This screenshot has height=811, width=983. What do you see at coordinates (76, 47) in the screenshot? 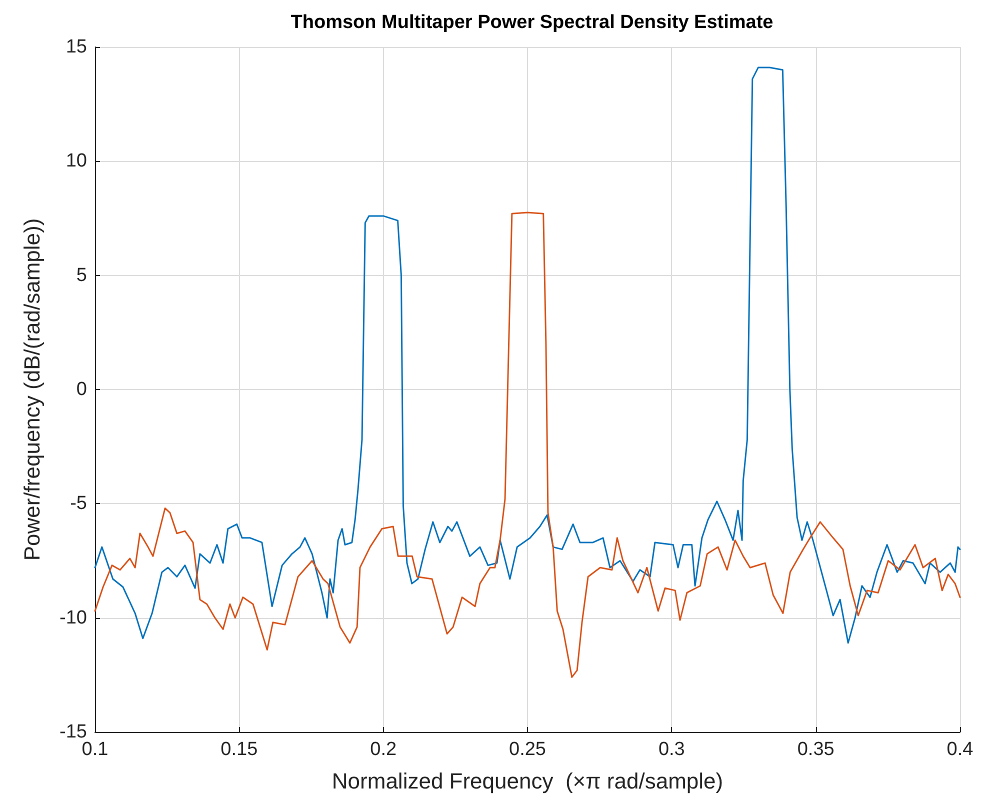
I see `y-tick-label: 15` at bounding box center [76, 47].